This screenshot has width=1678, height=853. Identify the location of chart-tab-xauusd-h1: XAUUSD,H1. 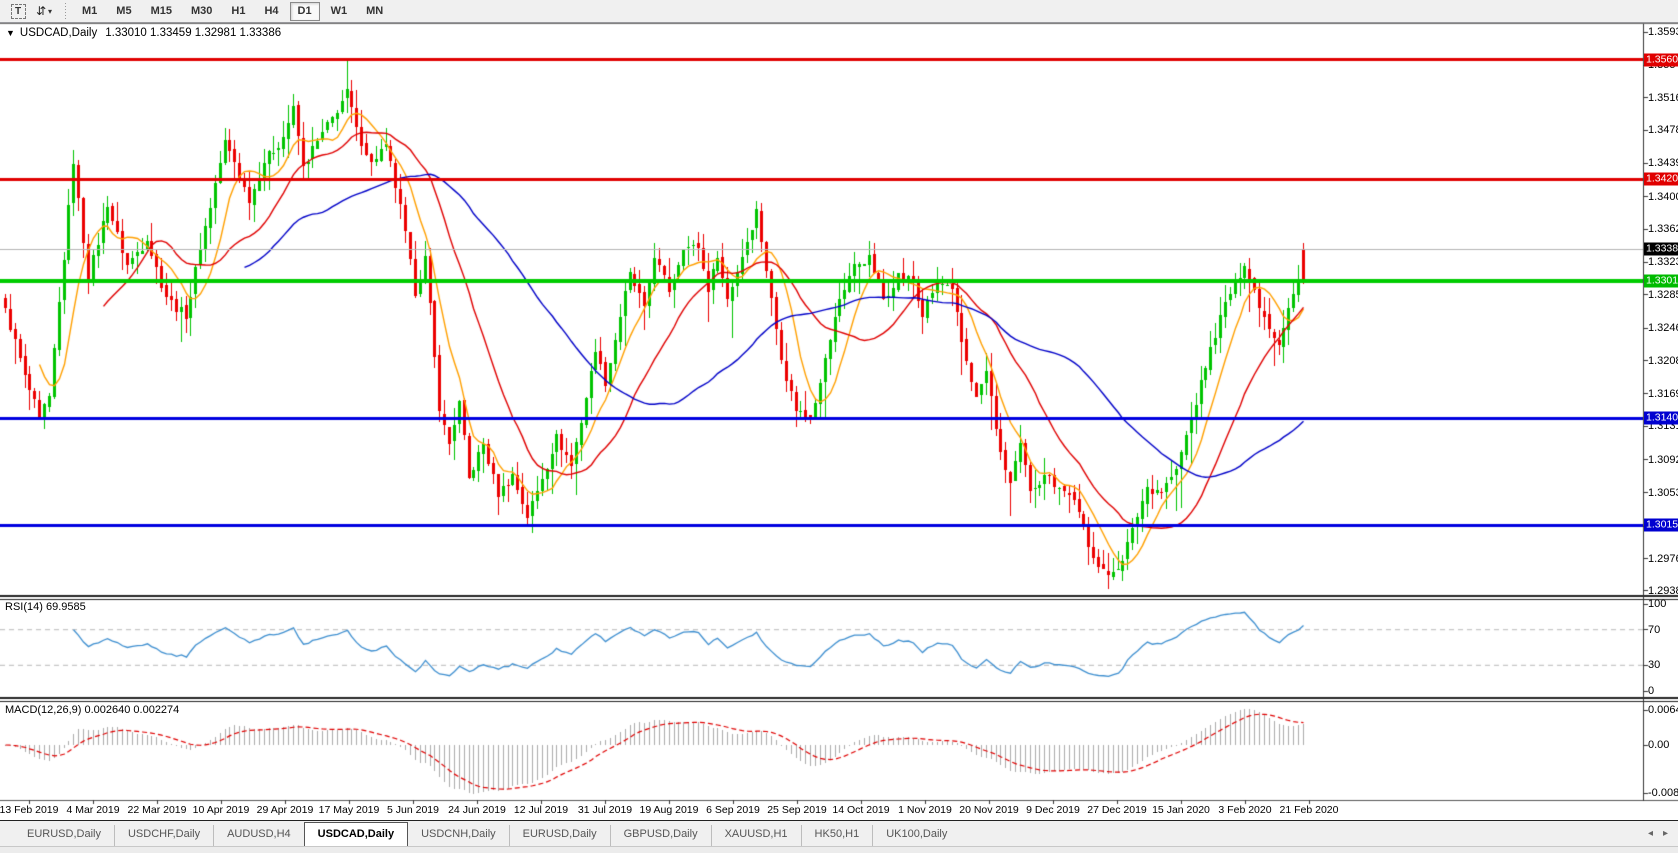
(755, 835).